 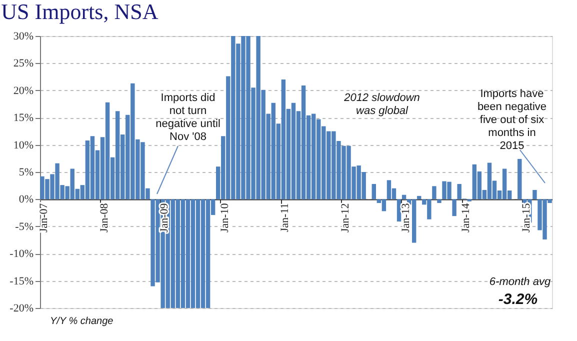 I want to click on x-tick-label: Jan-10, so click(x=224, y=217).